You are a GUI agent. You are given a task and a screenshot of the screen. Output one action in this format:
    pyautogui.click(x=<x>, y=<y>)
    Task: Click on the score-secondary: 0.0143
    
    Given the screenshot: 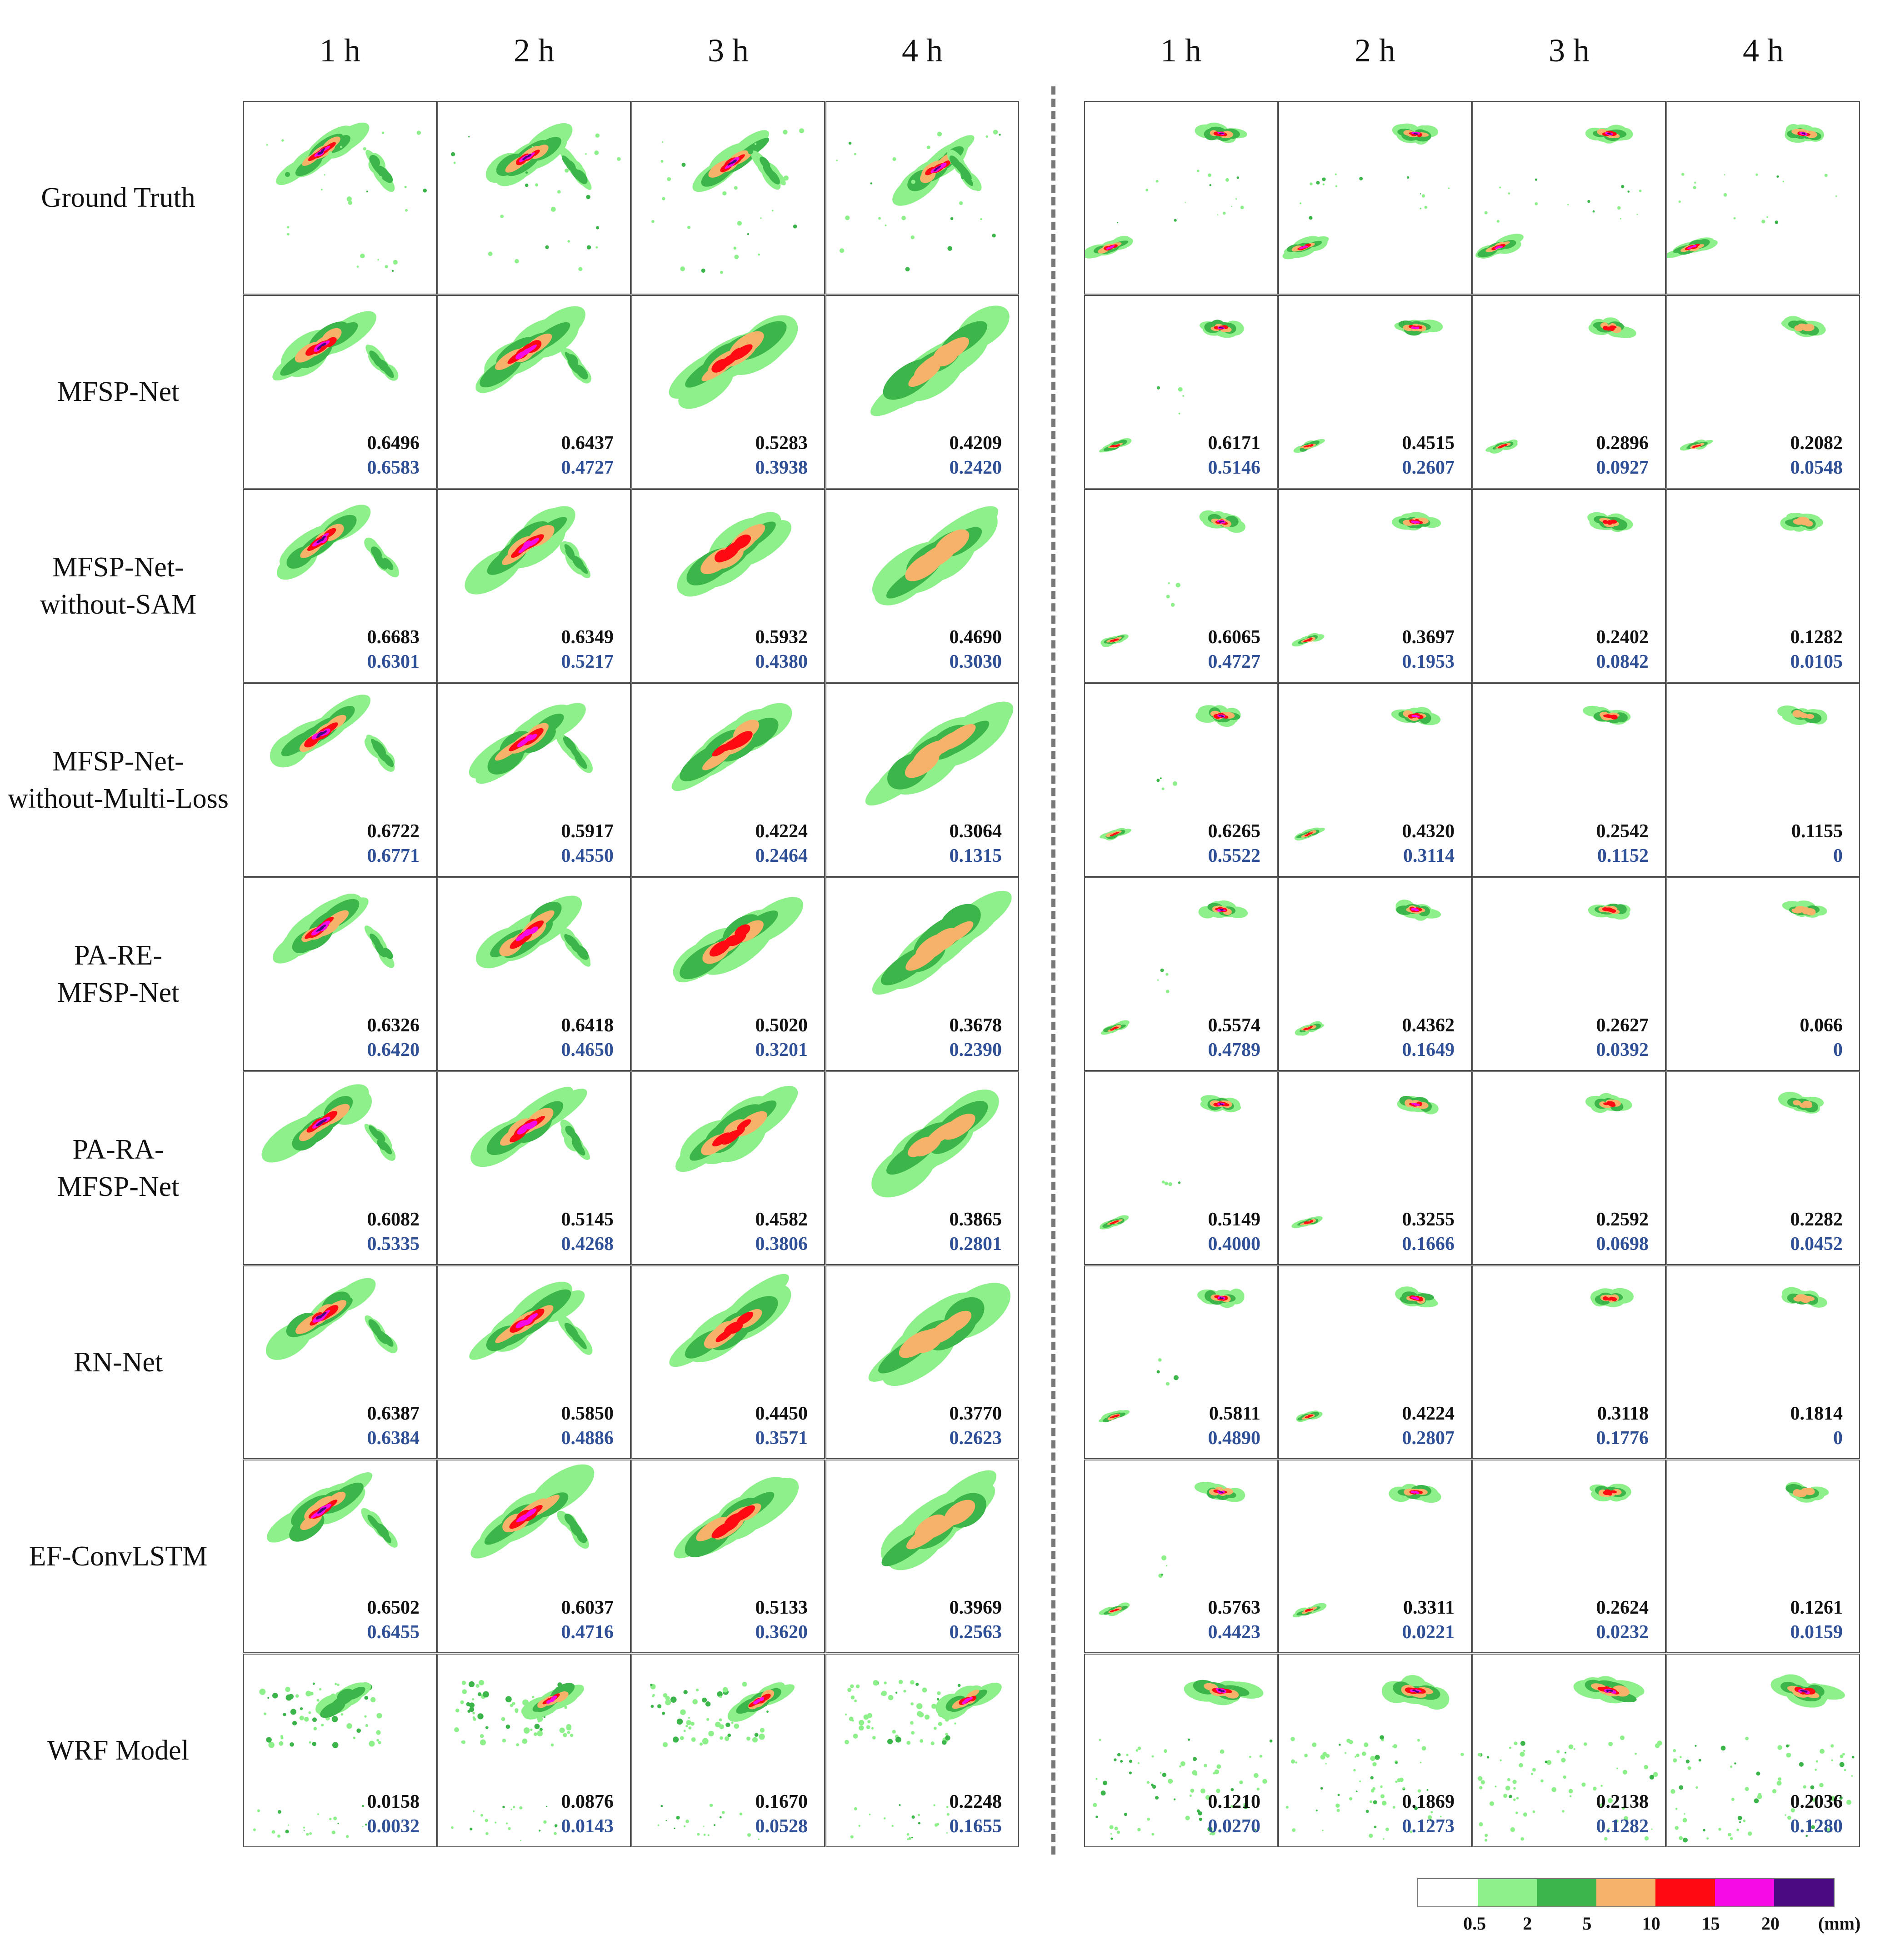 What is the action you would take?
    pyautogui.click(x=587, y=1826)
    